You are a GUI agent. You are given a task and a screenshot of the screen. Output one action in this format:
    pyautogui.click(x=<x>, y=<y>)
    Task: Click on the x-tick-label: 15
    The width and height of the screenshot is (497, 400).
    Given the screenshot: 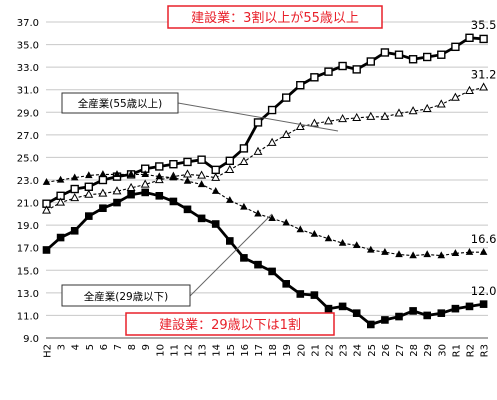 What is the action you would take?
    pyautogui.click(x=231, y=350)
    